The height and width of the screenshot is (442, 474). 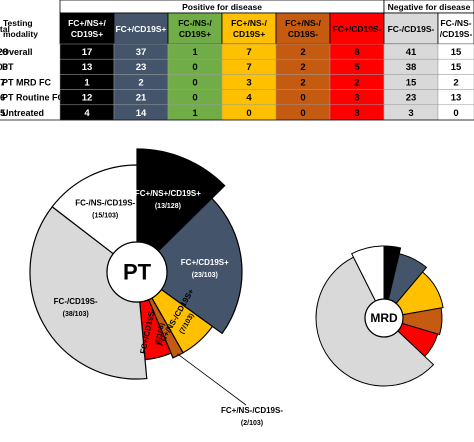 I want to click on column-header-label: FC-/NS-/CD19S-, so click(x=456, y=28).